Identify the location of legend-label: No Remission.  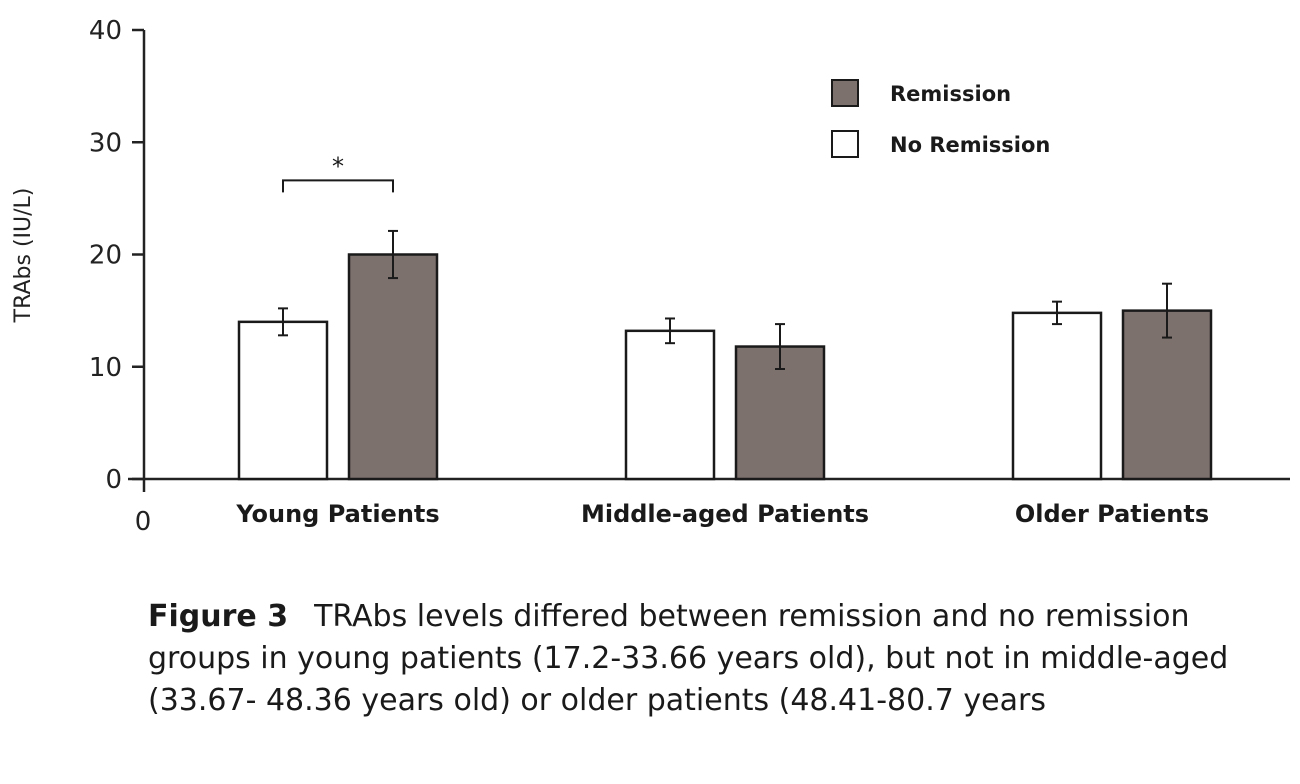
(970, 145).